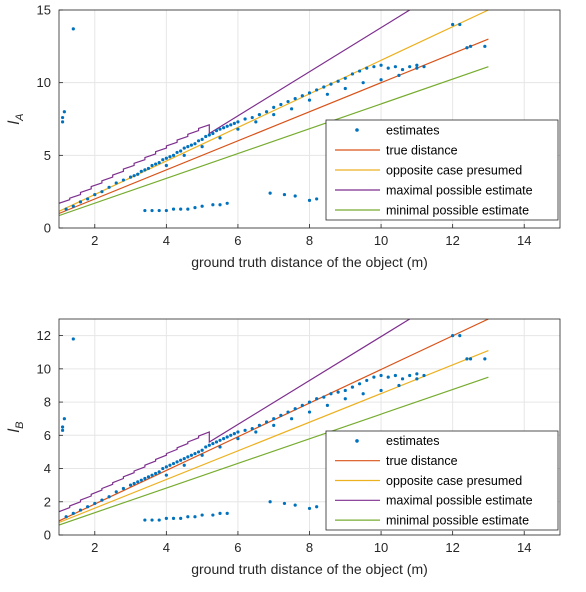  I want to click on legend-label: estimates, so click(413, 130).